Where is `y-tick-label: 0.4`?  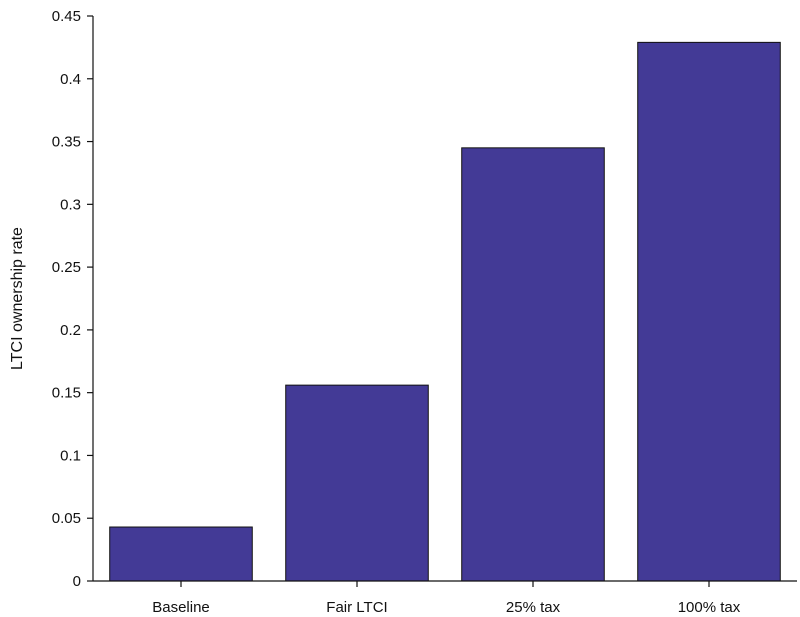
y-tick-label: 0.4 is located at coordinates (70, 79).